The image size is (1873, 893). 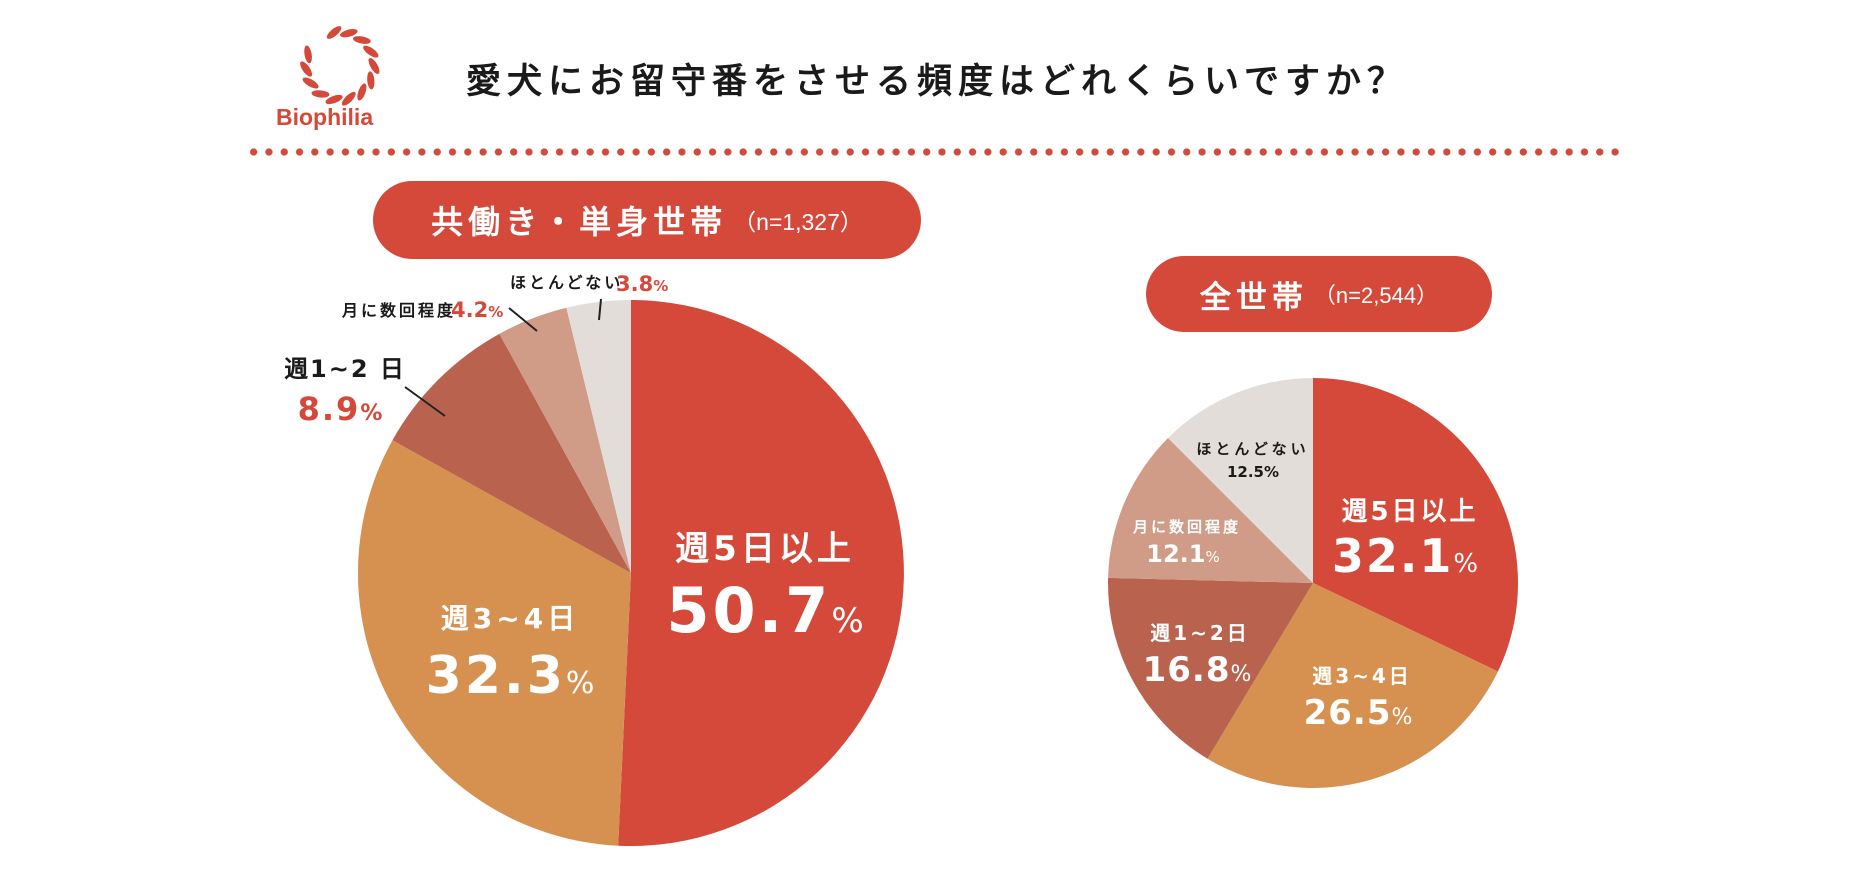 What do you see at coordinates (510, 676) in the screenshot?
I see `label-value: 32.3%` at bounding box center [510, 676].